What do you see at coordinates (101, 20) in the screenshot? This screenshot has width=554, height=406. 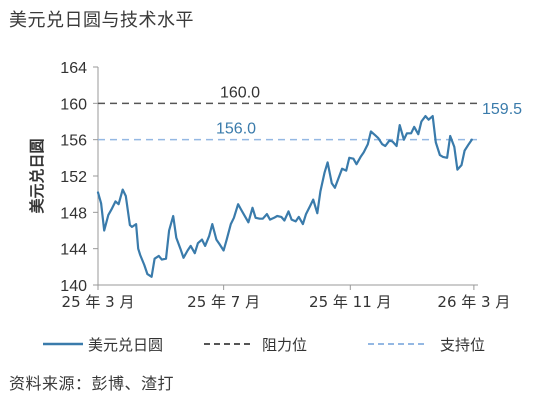 I see `chart-title: 美元兑日圆与技术水平` at bounding box center [101, 20].